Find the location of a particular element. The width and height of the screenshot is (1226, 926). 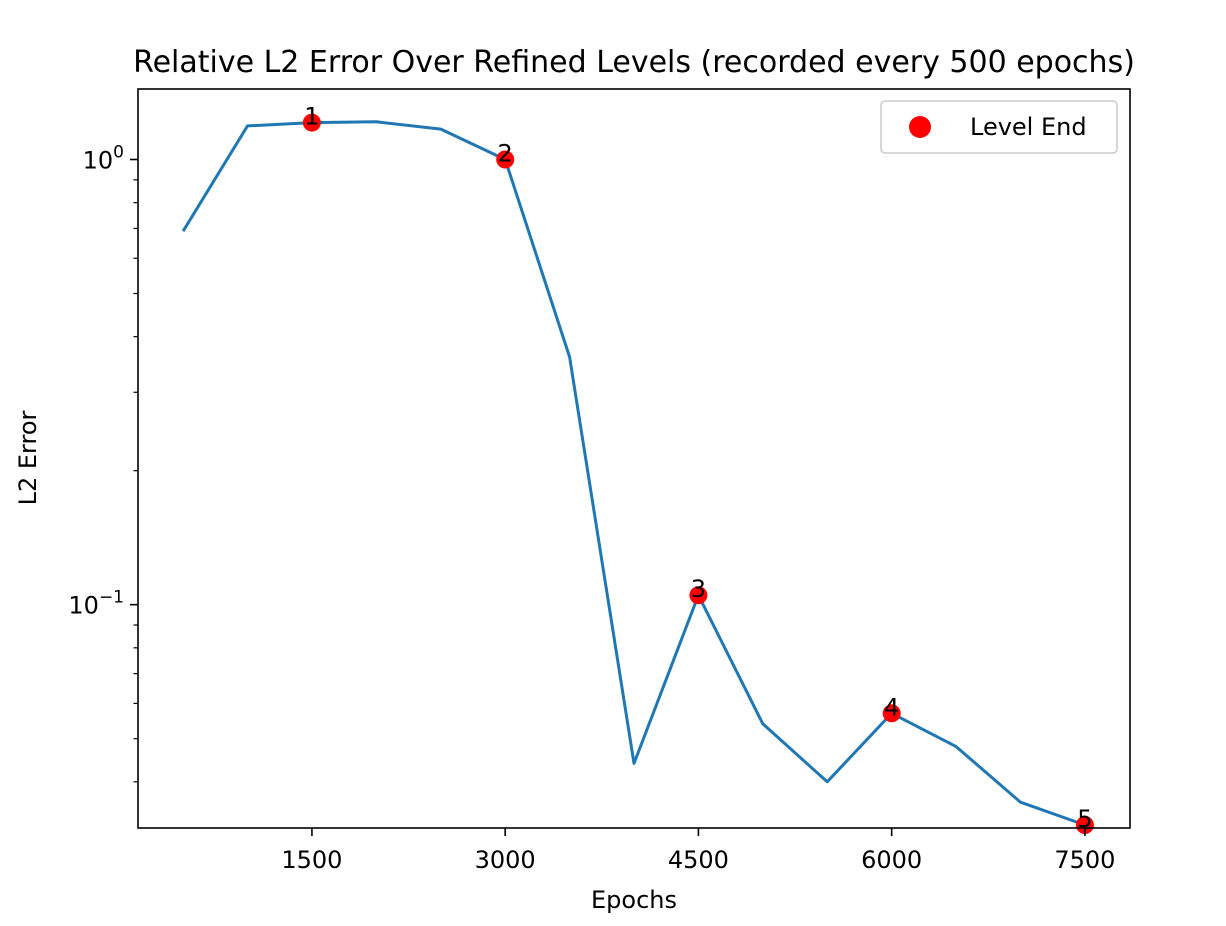

legend-box is located at coordinates (999, 127).